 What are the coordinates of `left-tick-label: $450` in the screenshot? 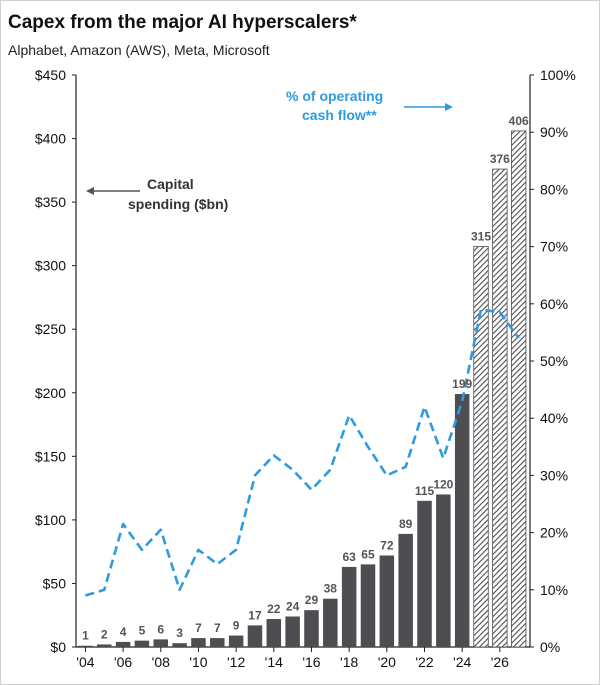 It's located at (50, 75).